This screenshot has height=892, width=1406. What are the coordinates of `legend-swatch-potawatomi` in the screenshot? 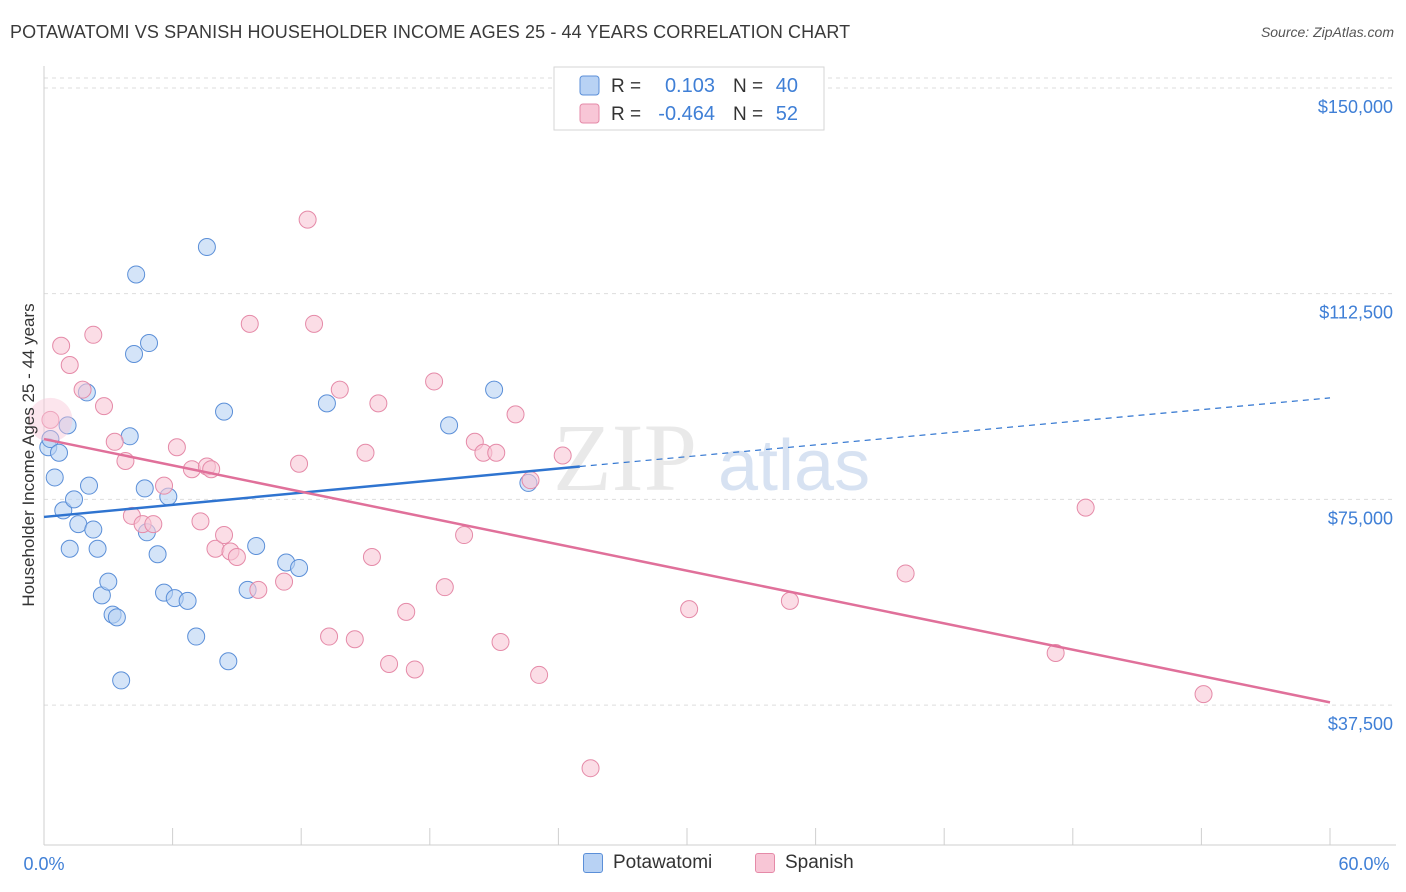 It's located at (589, 85).